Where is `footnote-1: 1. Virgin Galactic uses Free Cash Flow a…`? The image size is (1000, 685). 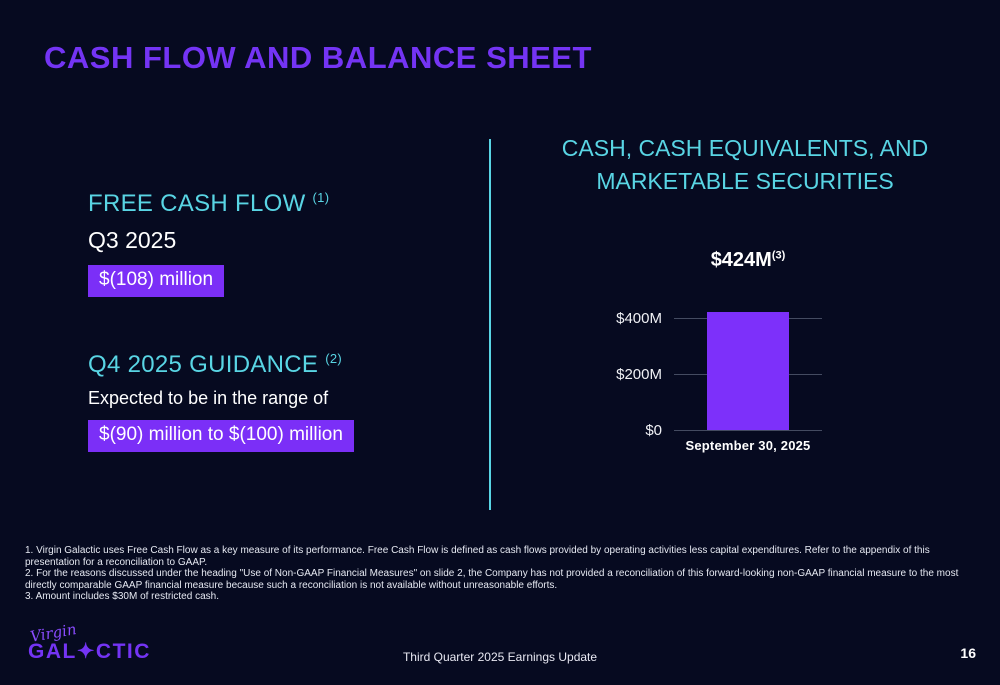
footnote-1: 1. Virgin Galactic uses Free Cash Flow a… is located at coordinates (477, 556).